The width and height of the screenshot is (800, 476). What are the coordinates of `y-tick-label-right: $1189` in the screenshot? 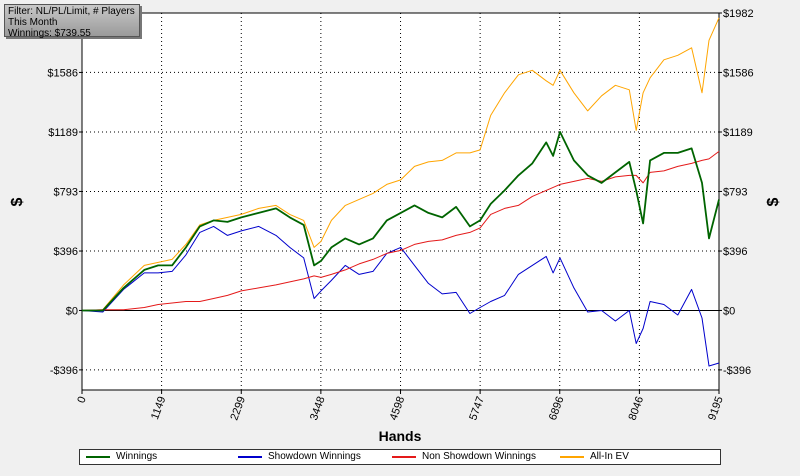 It's located at (738, 133).